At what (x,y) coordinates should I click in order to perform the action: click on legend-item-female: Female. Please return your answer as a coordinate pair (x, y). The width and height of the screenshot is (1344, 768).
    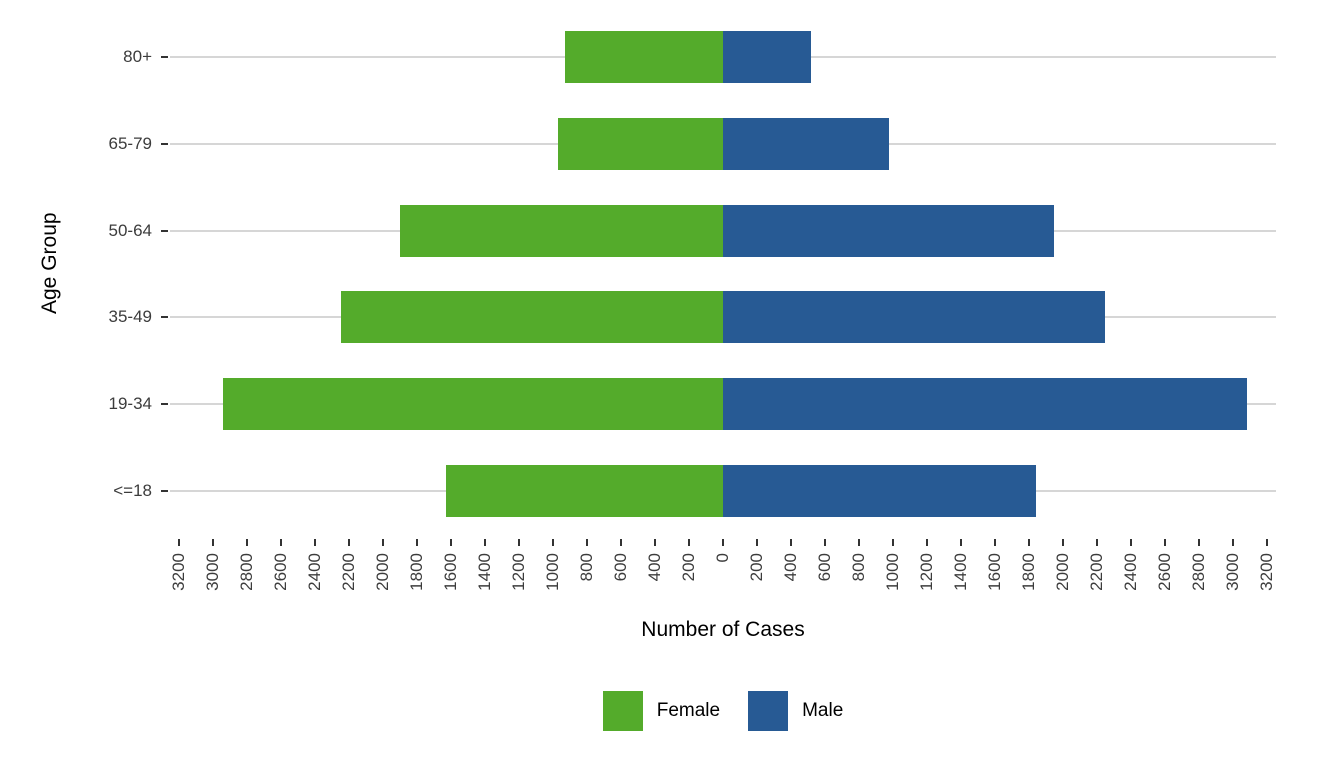
    Looking at the image, I should click on (661, 711).